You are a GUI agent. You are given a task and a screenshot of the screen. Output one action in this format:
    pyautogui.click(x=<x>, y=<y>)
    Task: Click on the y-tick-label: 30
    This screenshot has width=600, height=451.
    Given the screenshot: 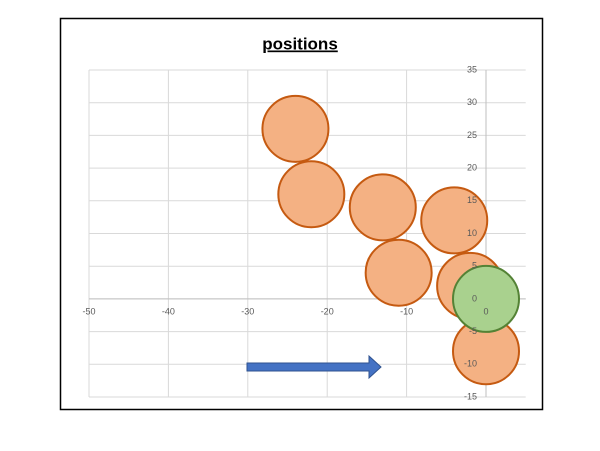 What is the action you would take?
    pyautogui.click(x=472, y=102)
    